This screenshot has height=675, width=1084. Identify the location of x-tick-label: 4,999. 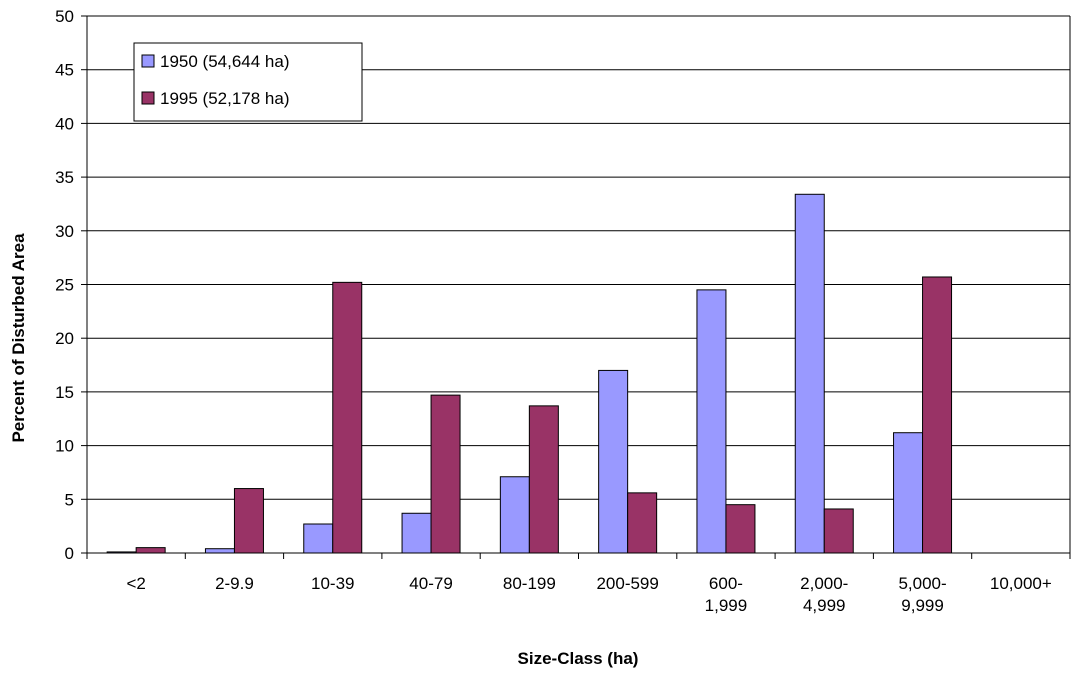
(824, 605).